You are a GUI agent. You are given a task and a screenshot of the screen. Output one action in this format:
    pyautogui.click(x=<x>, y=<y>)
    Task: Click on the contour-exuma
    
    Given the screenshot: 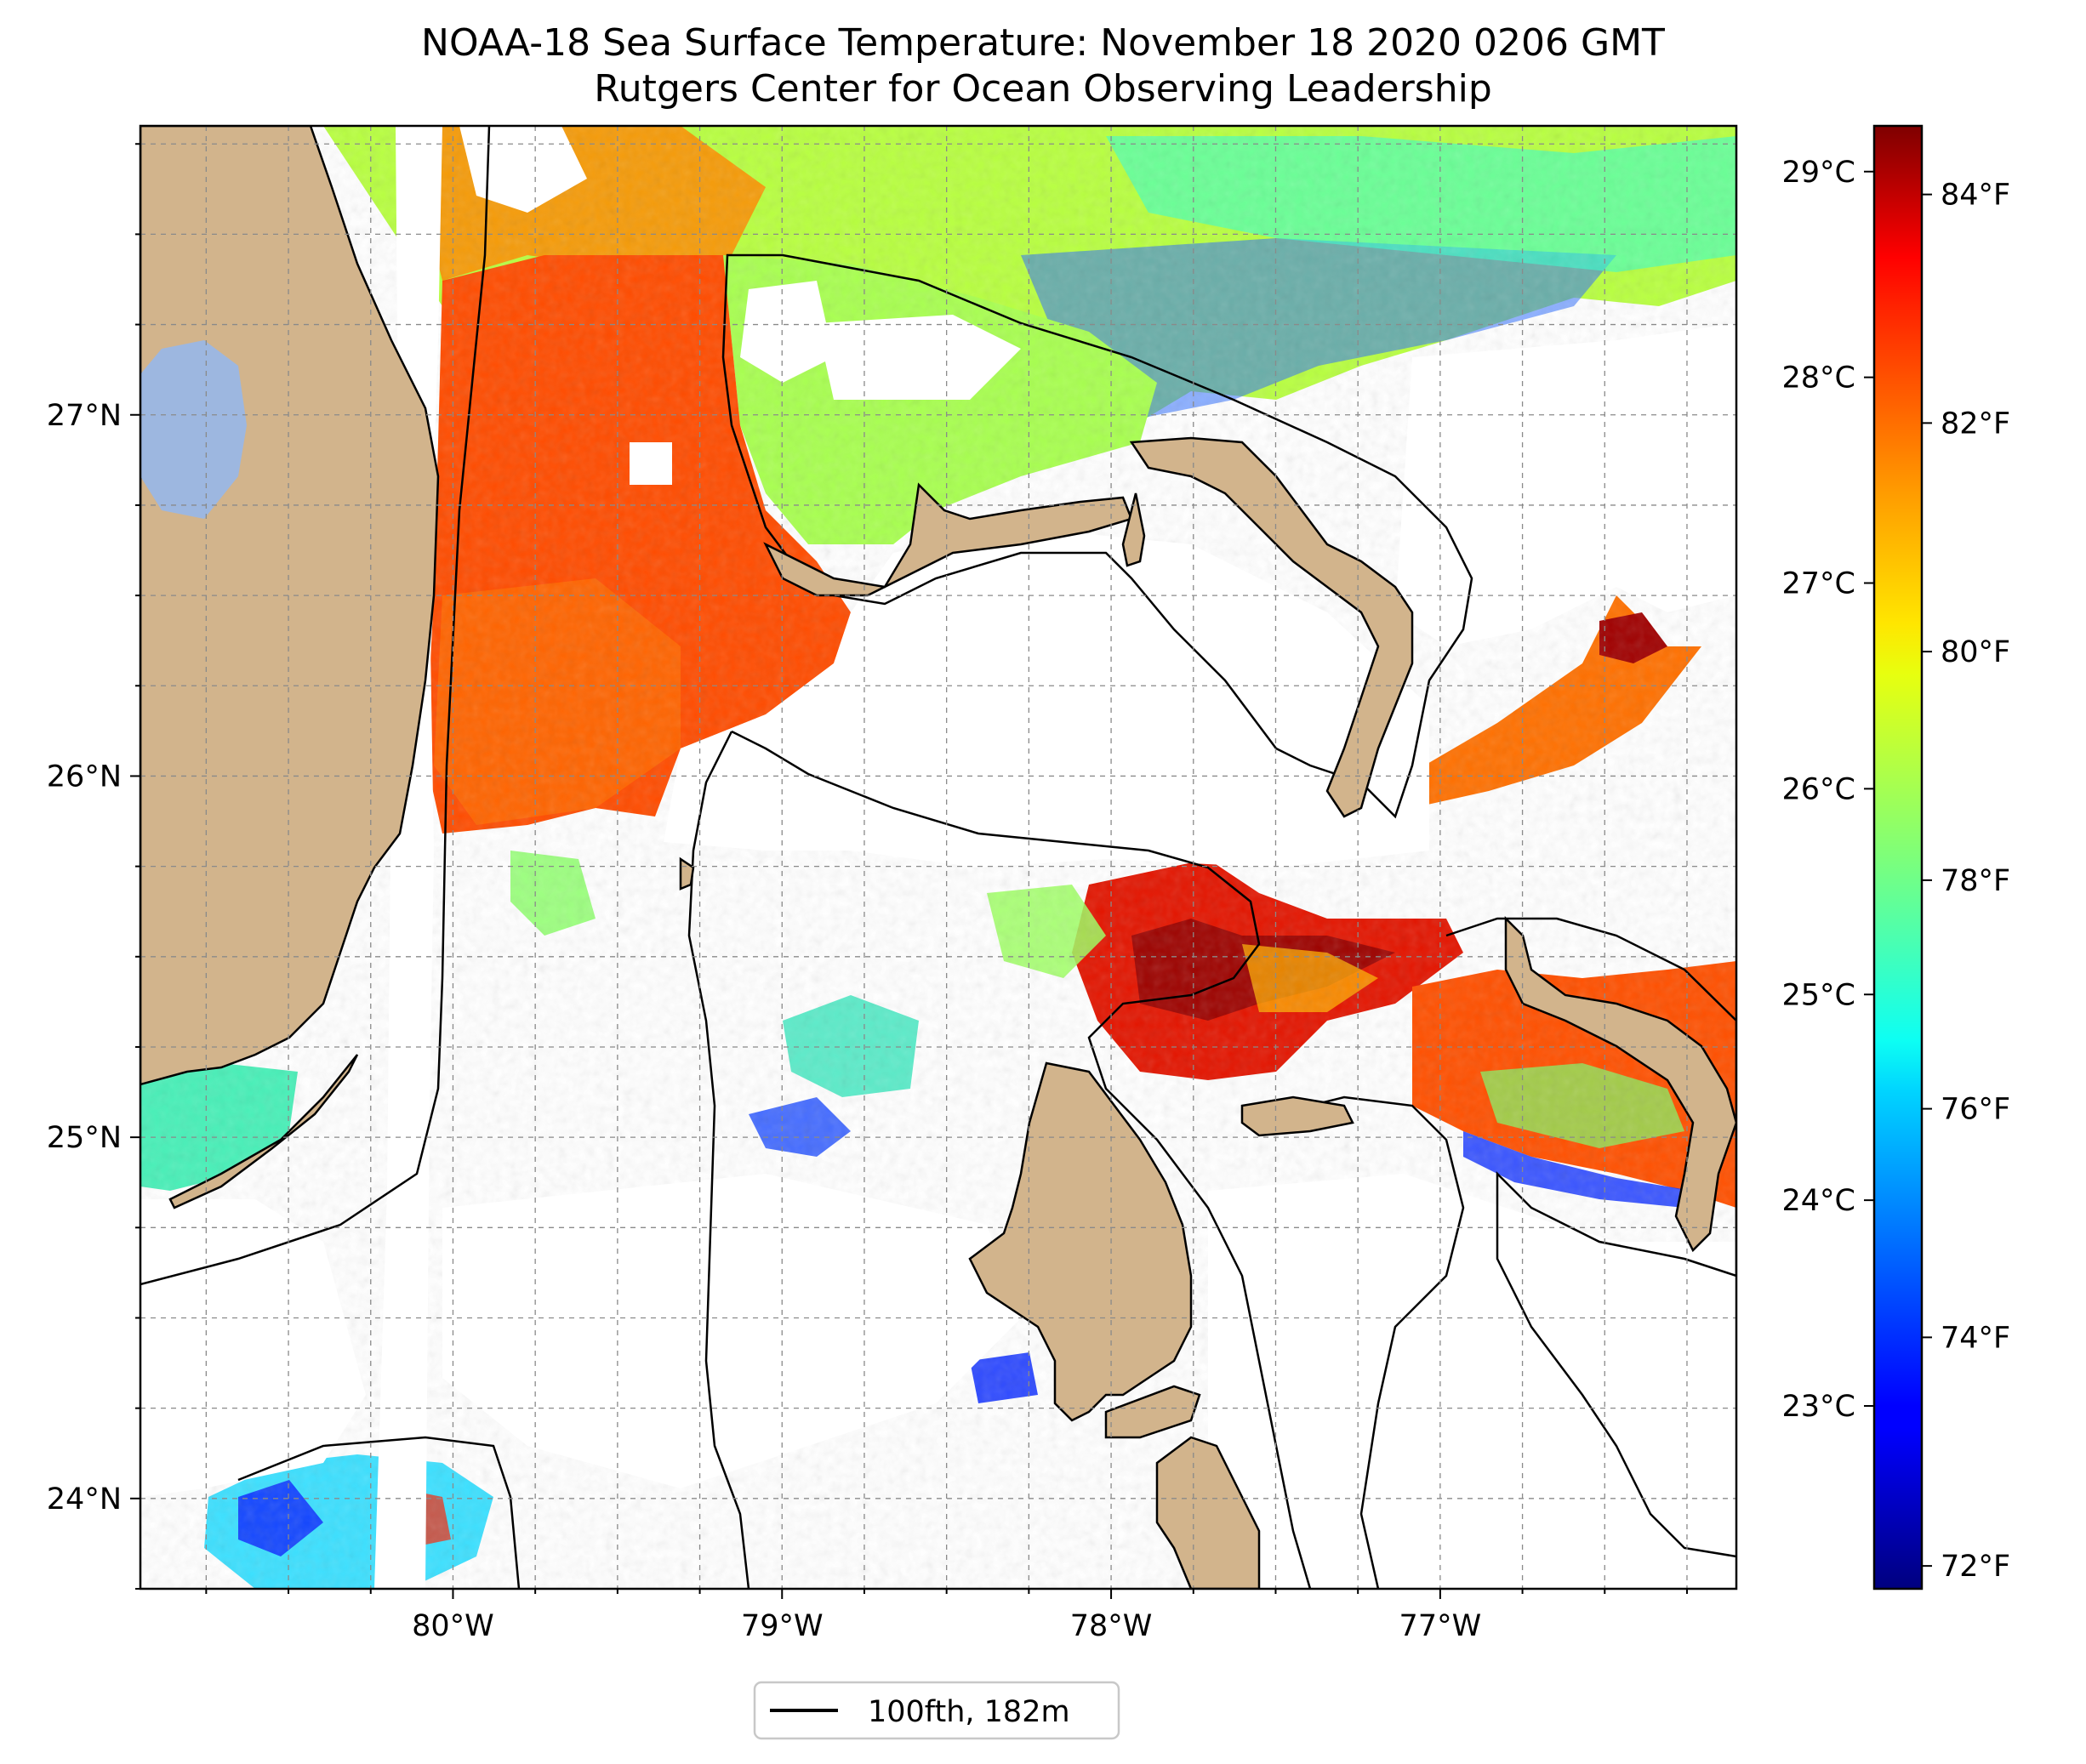 What is the action you would take?
    pyautogui.click(x=1591, y=1237)
    